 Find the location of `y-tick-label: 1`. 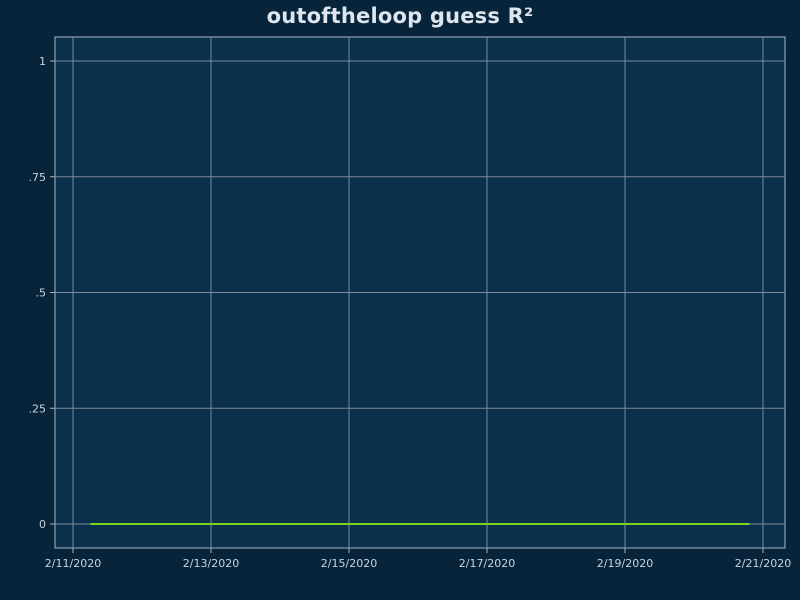

y-tick-label: 1 is located at coordinates (42, 61).